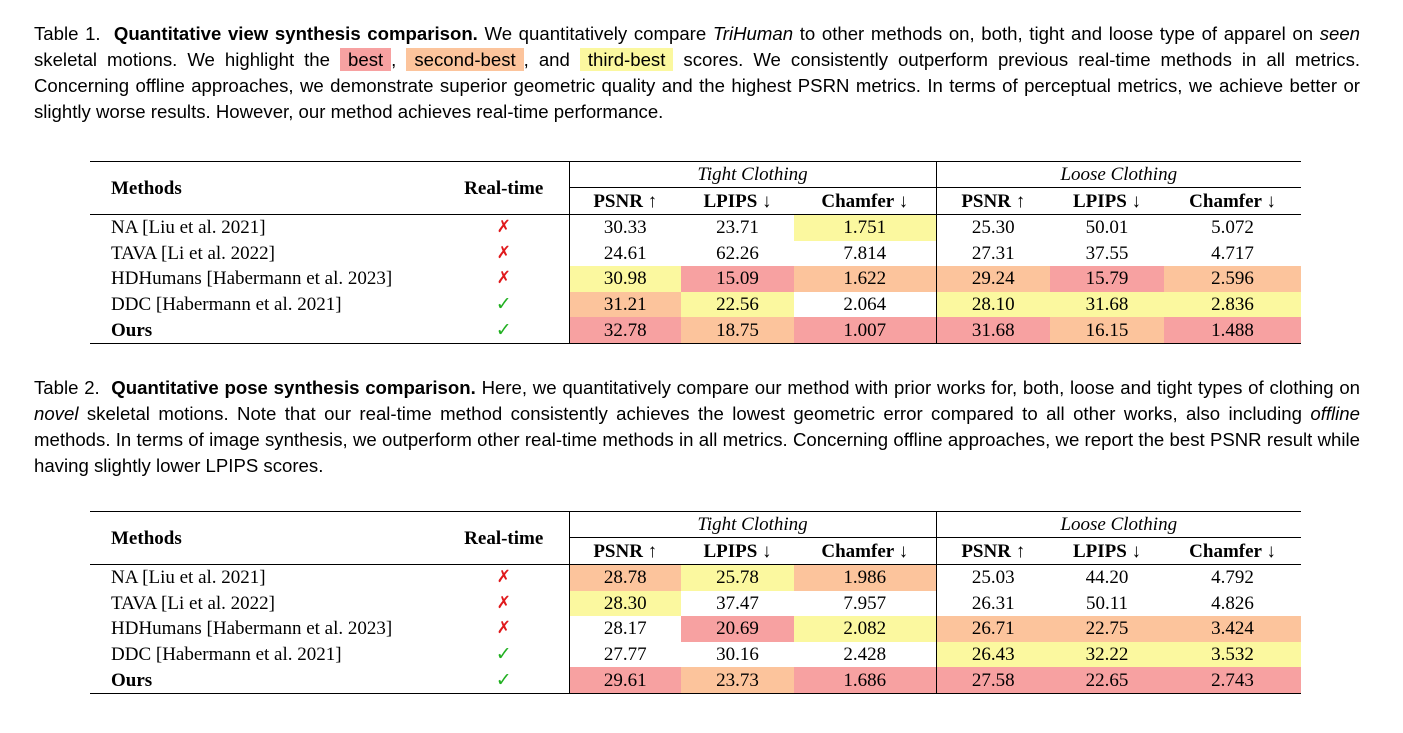 The width and height of the screenshot is (1403, 733). I want to click on table-cell: 3.532, so click(1233, 654).